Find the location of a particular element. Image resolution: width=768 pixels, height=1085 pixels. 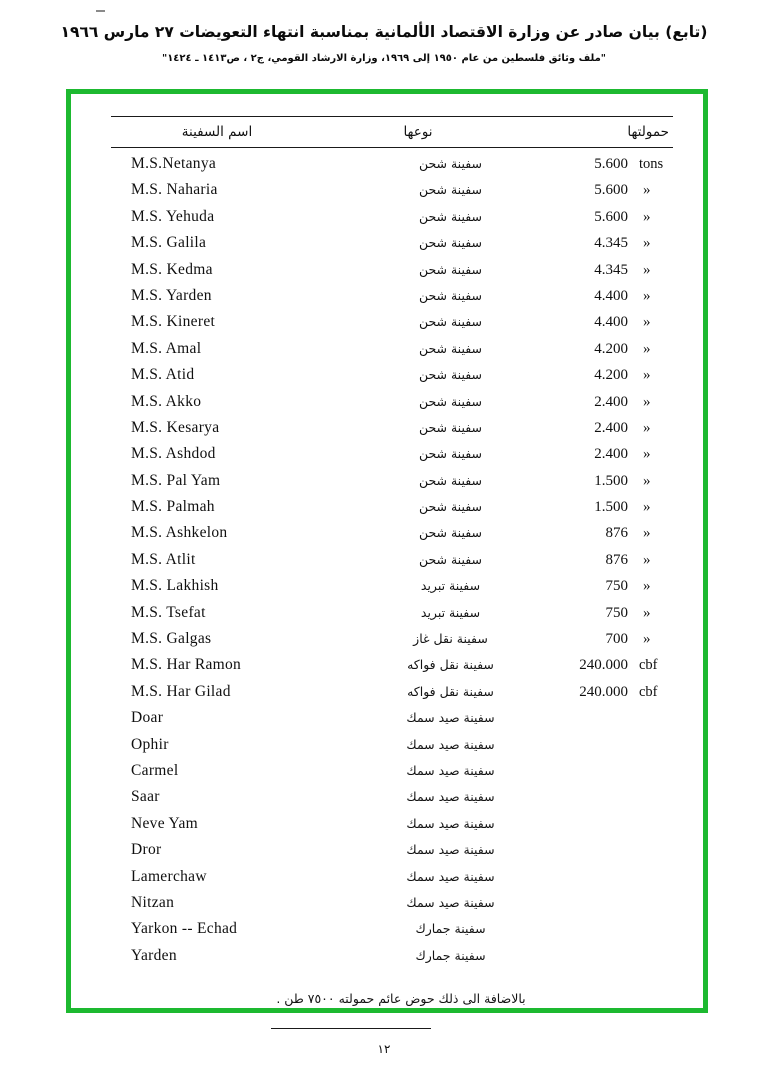

cell-ship-name: M.S. Galila is located at coordinates (169, 243).